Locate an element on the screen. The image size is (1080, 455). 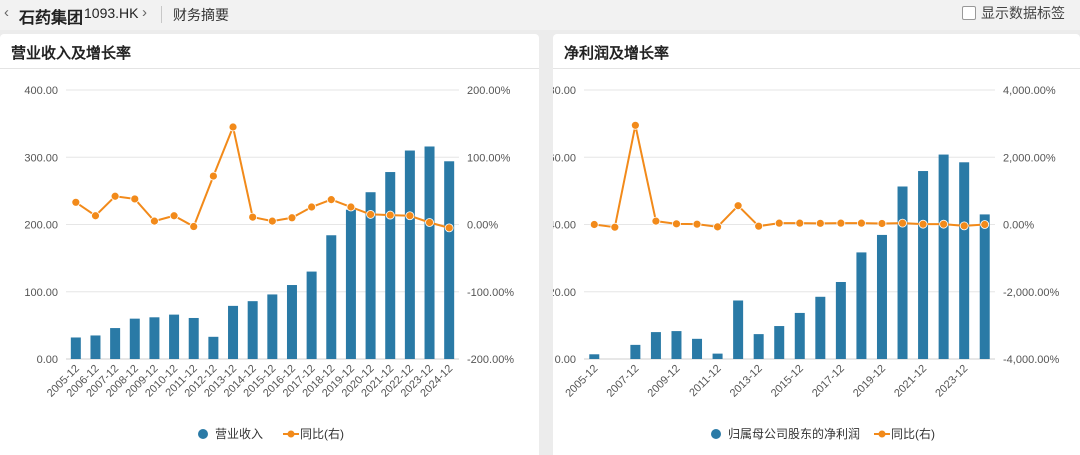
y-right-tick-label: 100.00% is located at coordinates (489, 158).